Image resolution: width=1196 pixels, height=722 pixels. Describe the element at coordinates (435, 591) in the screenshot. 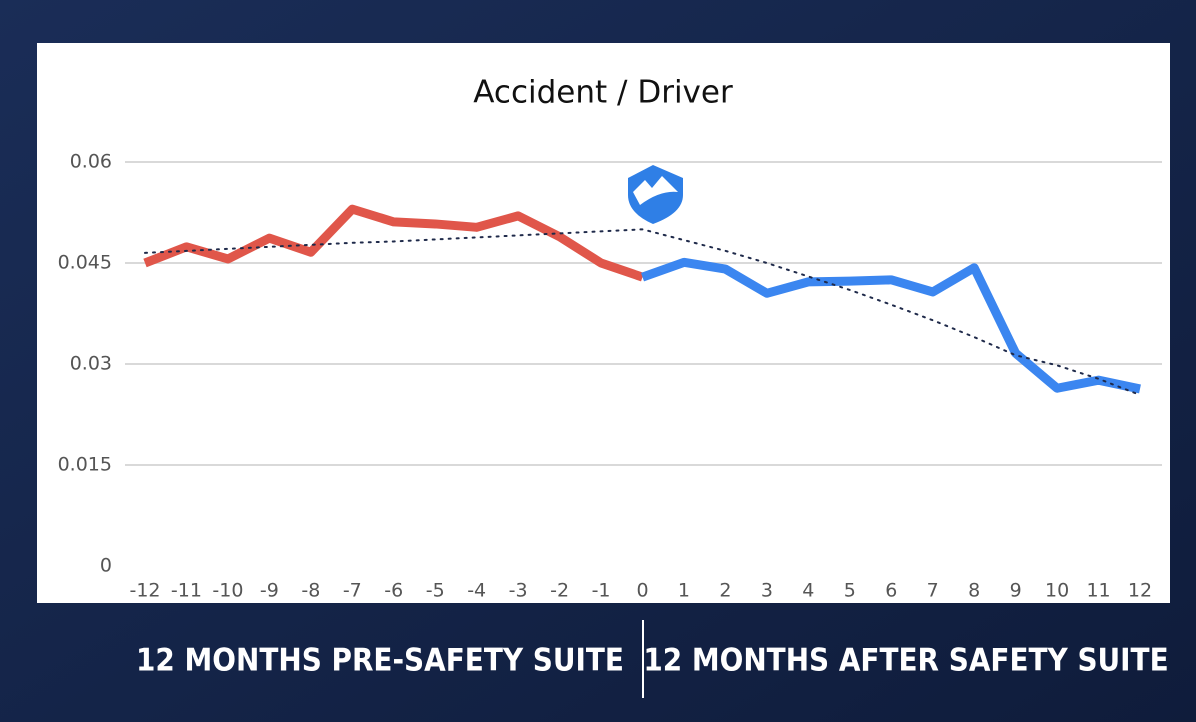

I see `x-tick-label: -5` at that location.